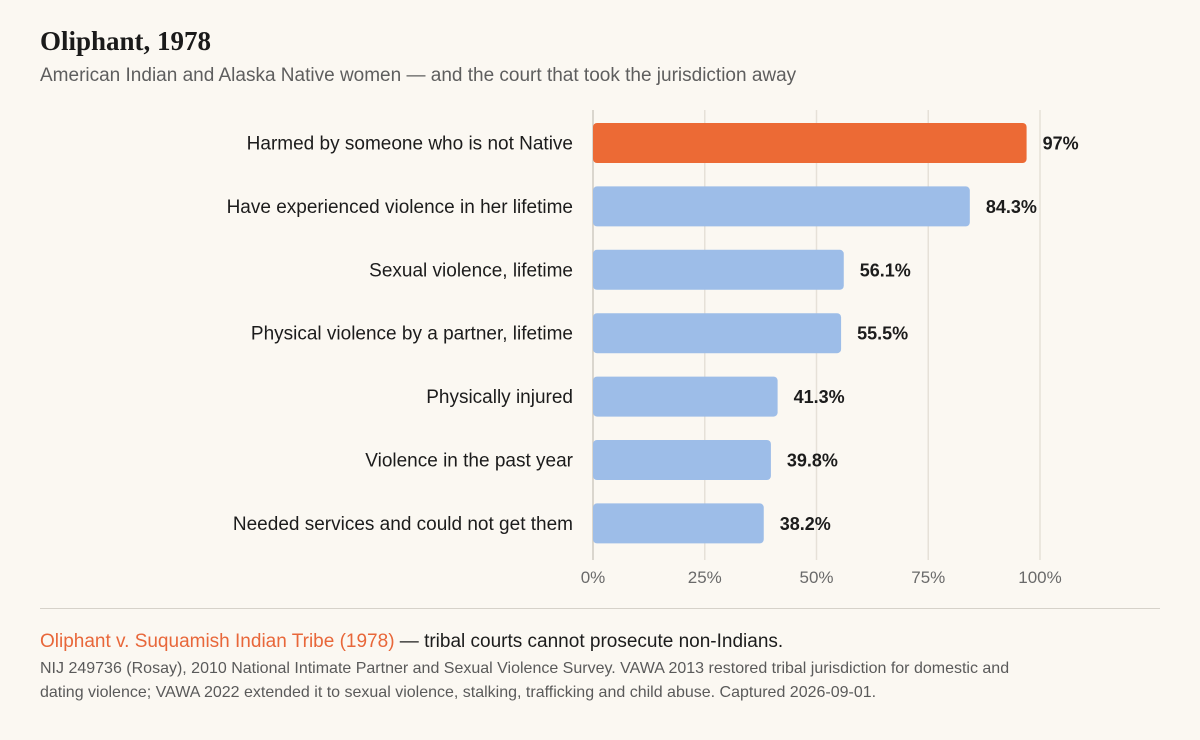 This screenshot has width=1200, height=740. What do you see at coordinates (593, 577) in the screenshot?
I see `x-tick-label: 0%` at bounding box center [593, 577].